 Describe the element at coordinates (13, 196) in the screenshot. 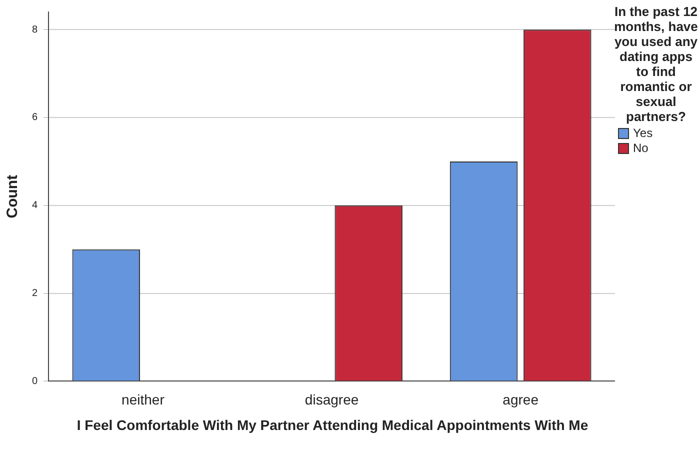

I see `y-axis-title: Count` at that location.